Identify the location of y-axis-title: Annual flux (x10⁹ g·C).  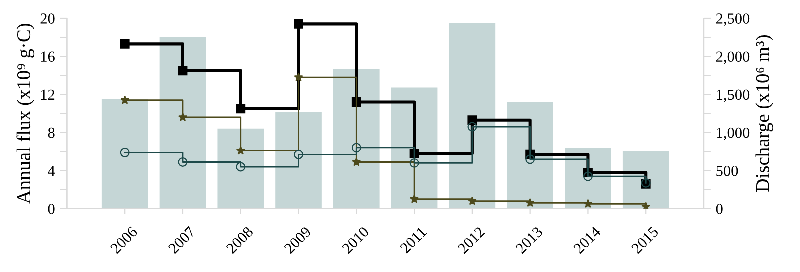
(25, 114).